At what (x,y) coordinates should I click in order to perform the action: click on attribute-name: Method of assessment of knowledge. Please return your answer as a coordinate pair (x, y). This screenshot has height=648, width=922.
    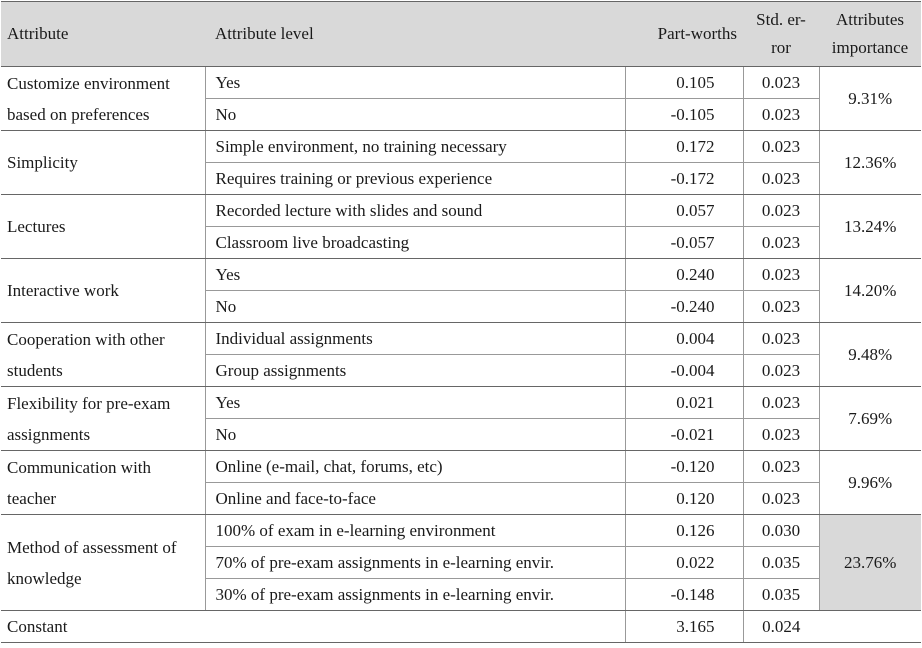
    Looking at the image, I should click on (103, 562).